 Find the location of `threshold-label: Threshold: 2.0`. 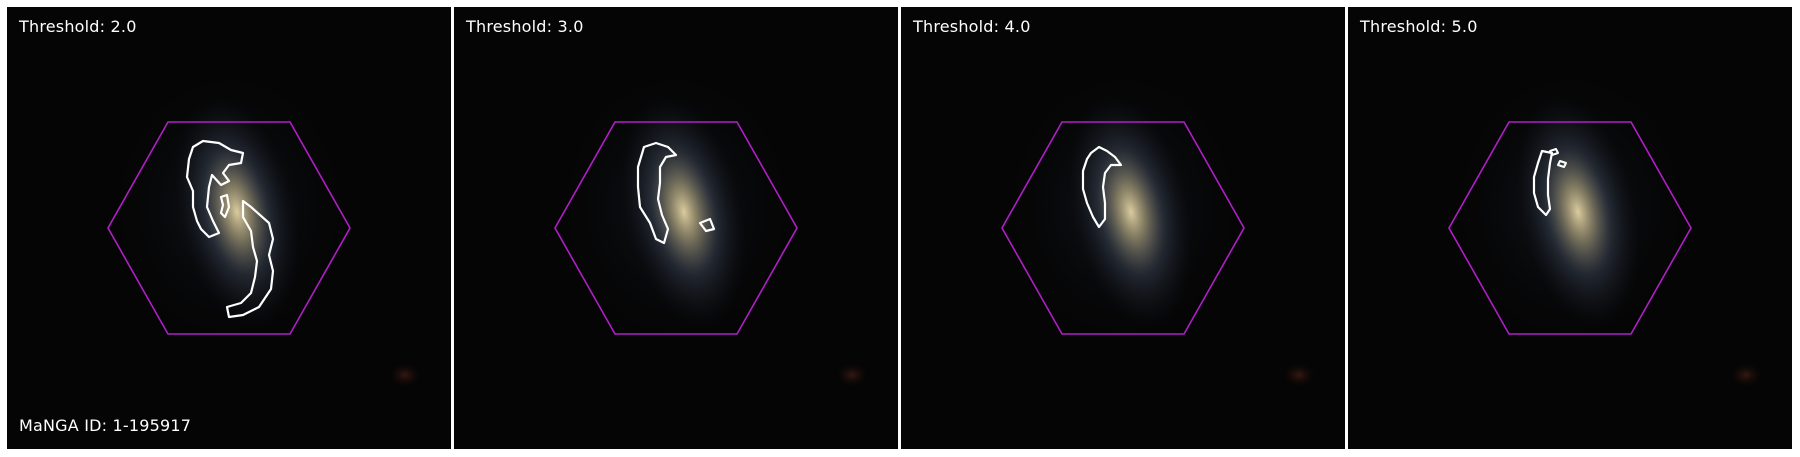

threshold-label: Threshold: 2.0 is located at coordinates (78, 26).